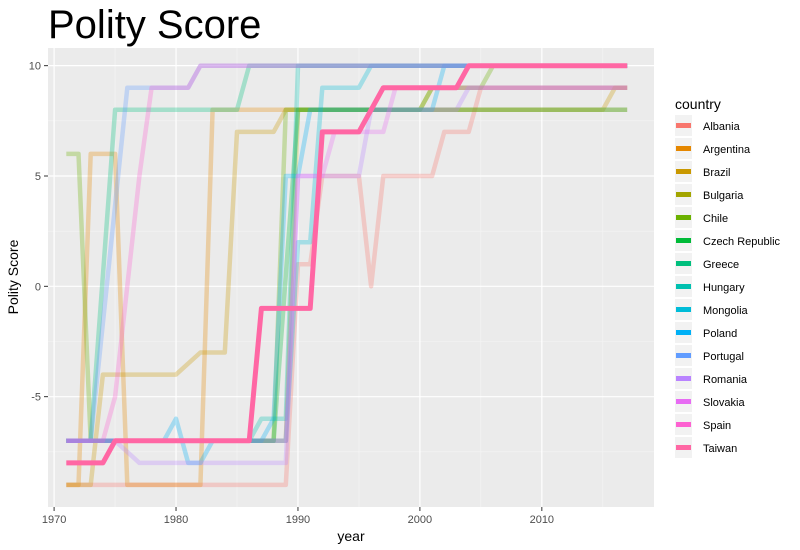  Describe the element at coordinates (683, 401) in the screenshot. I see `legend-swatch-slovakia` at that location.